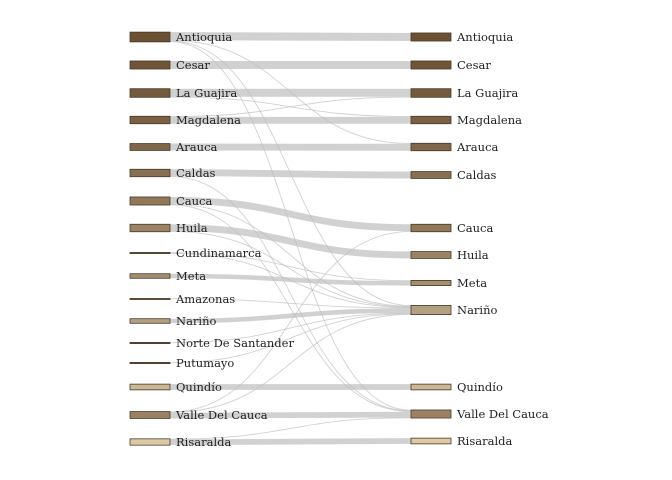 This screenshot has height=480, width=672. I want to click on target-node-cesar, so click(431, 65).